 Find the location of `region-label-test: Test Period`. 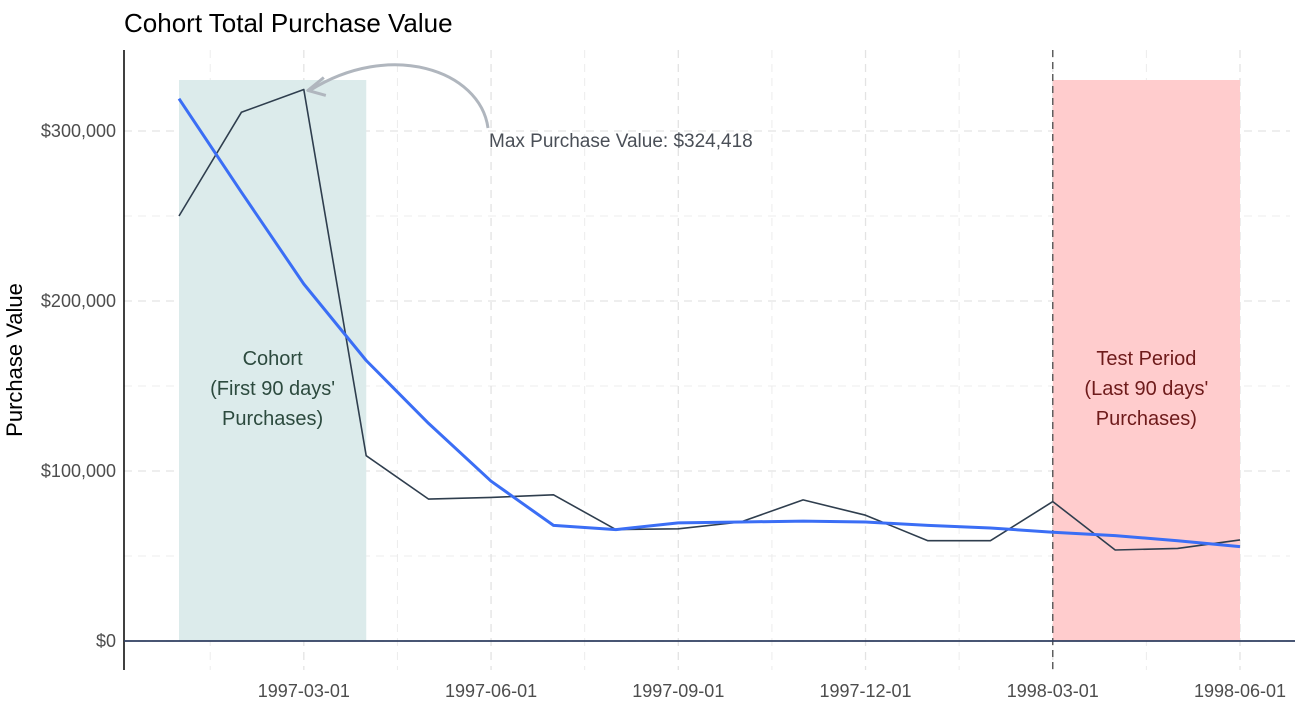

region-label-test: Test Period is located at coordinates (1146, 359).